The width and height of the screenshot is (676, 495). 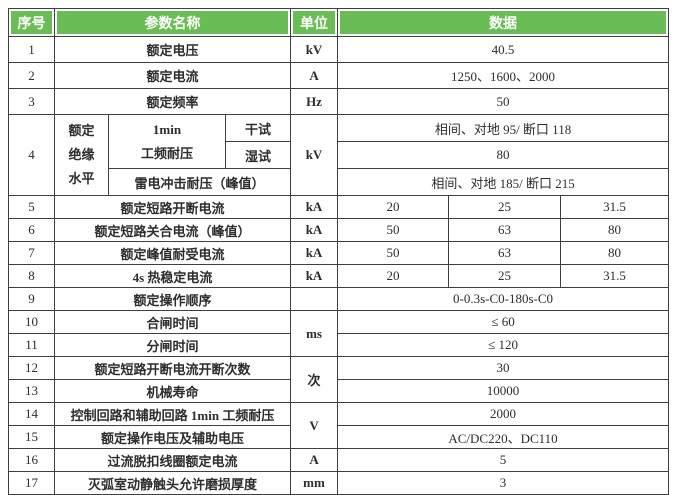 What do you see at coordinates (31, 22) in the screenshot?
I see `col-header-no: 序号` at bounding box center [31, 22].